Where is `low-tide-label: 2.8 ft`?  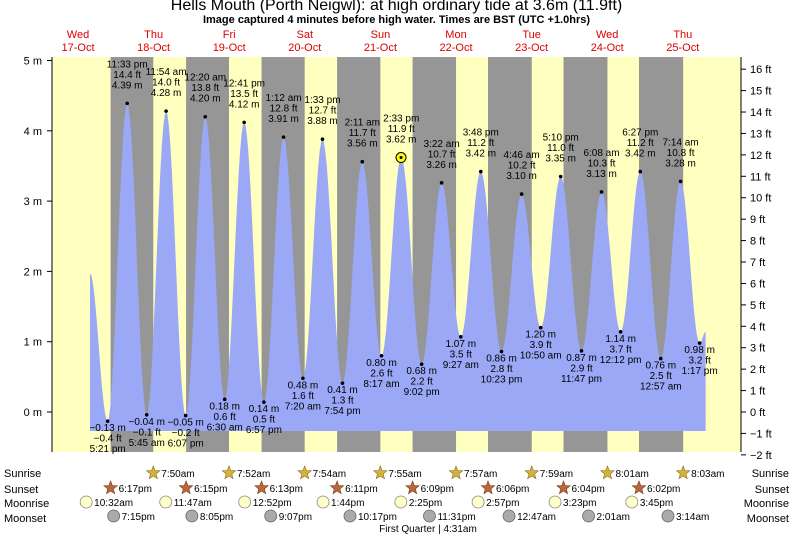 low-tide-label: 2.8 ft is located at coordinates (501, 369).